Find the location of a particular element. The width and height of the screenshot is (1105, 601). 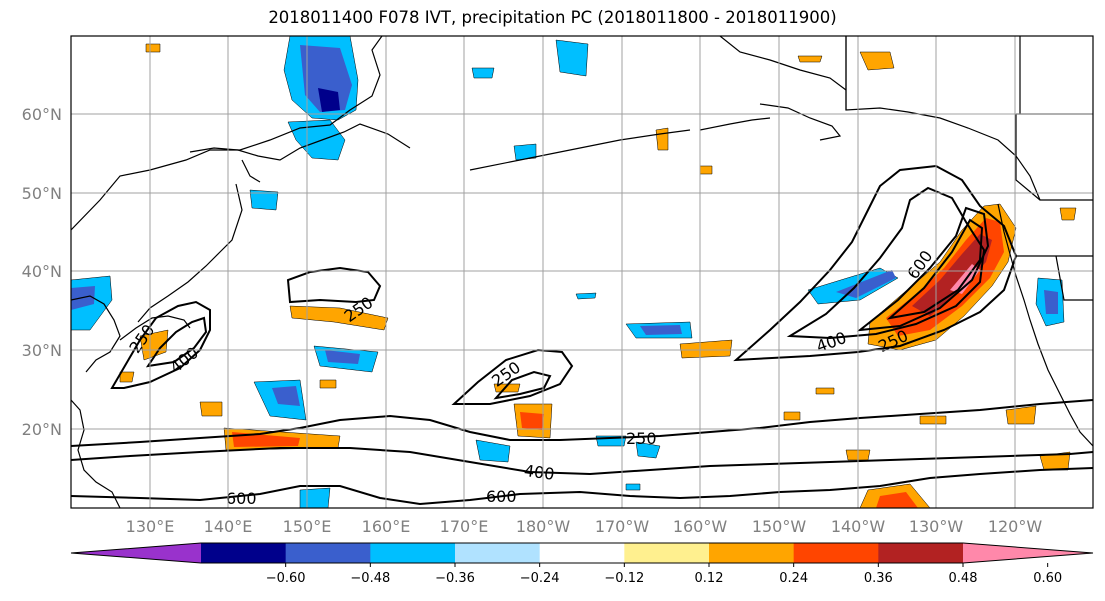

colorbar-tick-label: 0.12 is located at coordinates (709, 578).